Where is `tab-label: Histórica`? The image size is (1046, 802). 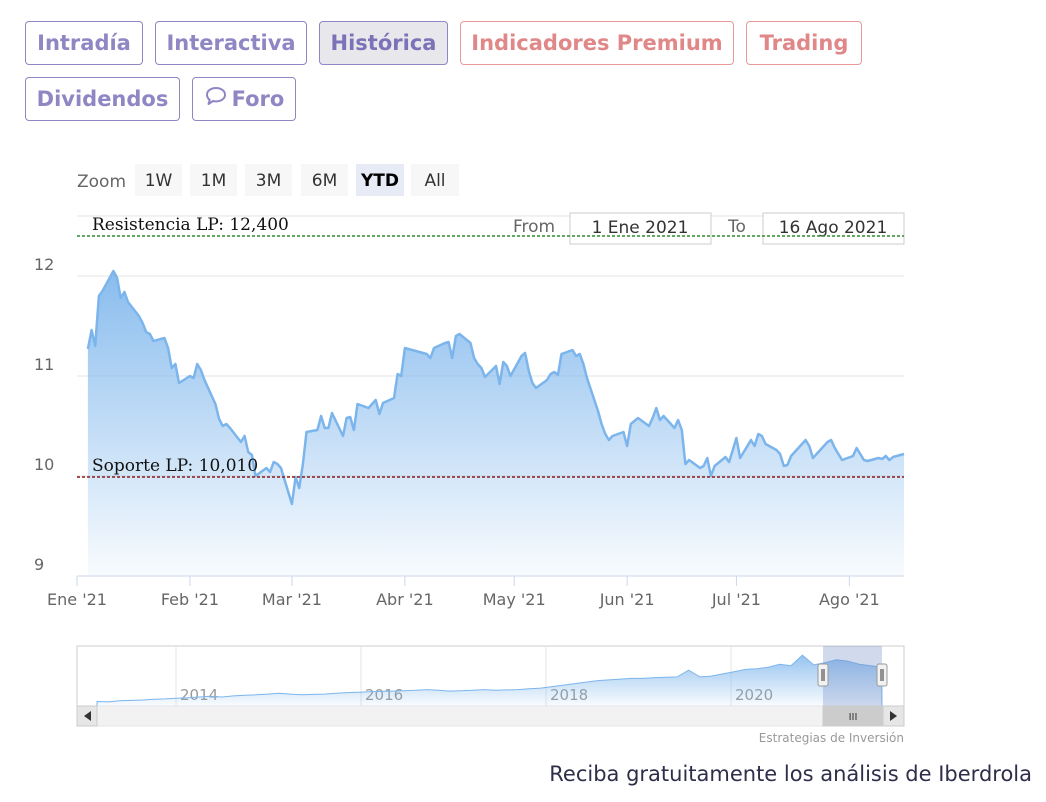
tab-label: Histórica is located at coordinates (383, 43).